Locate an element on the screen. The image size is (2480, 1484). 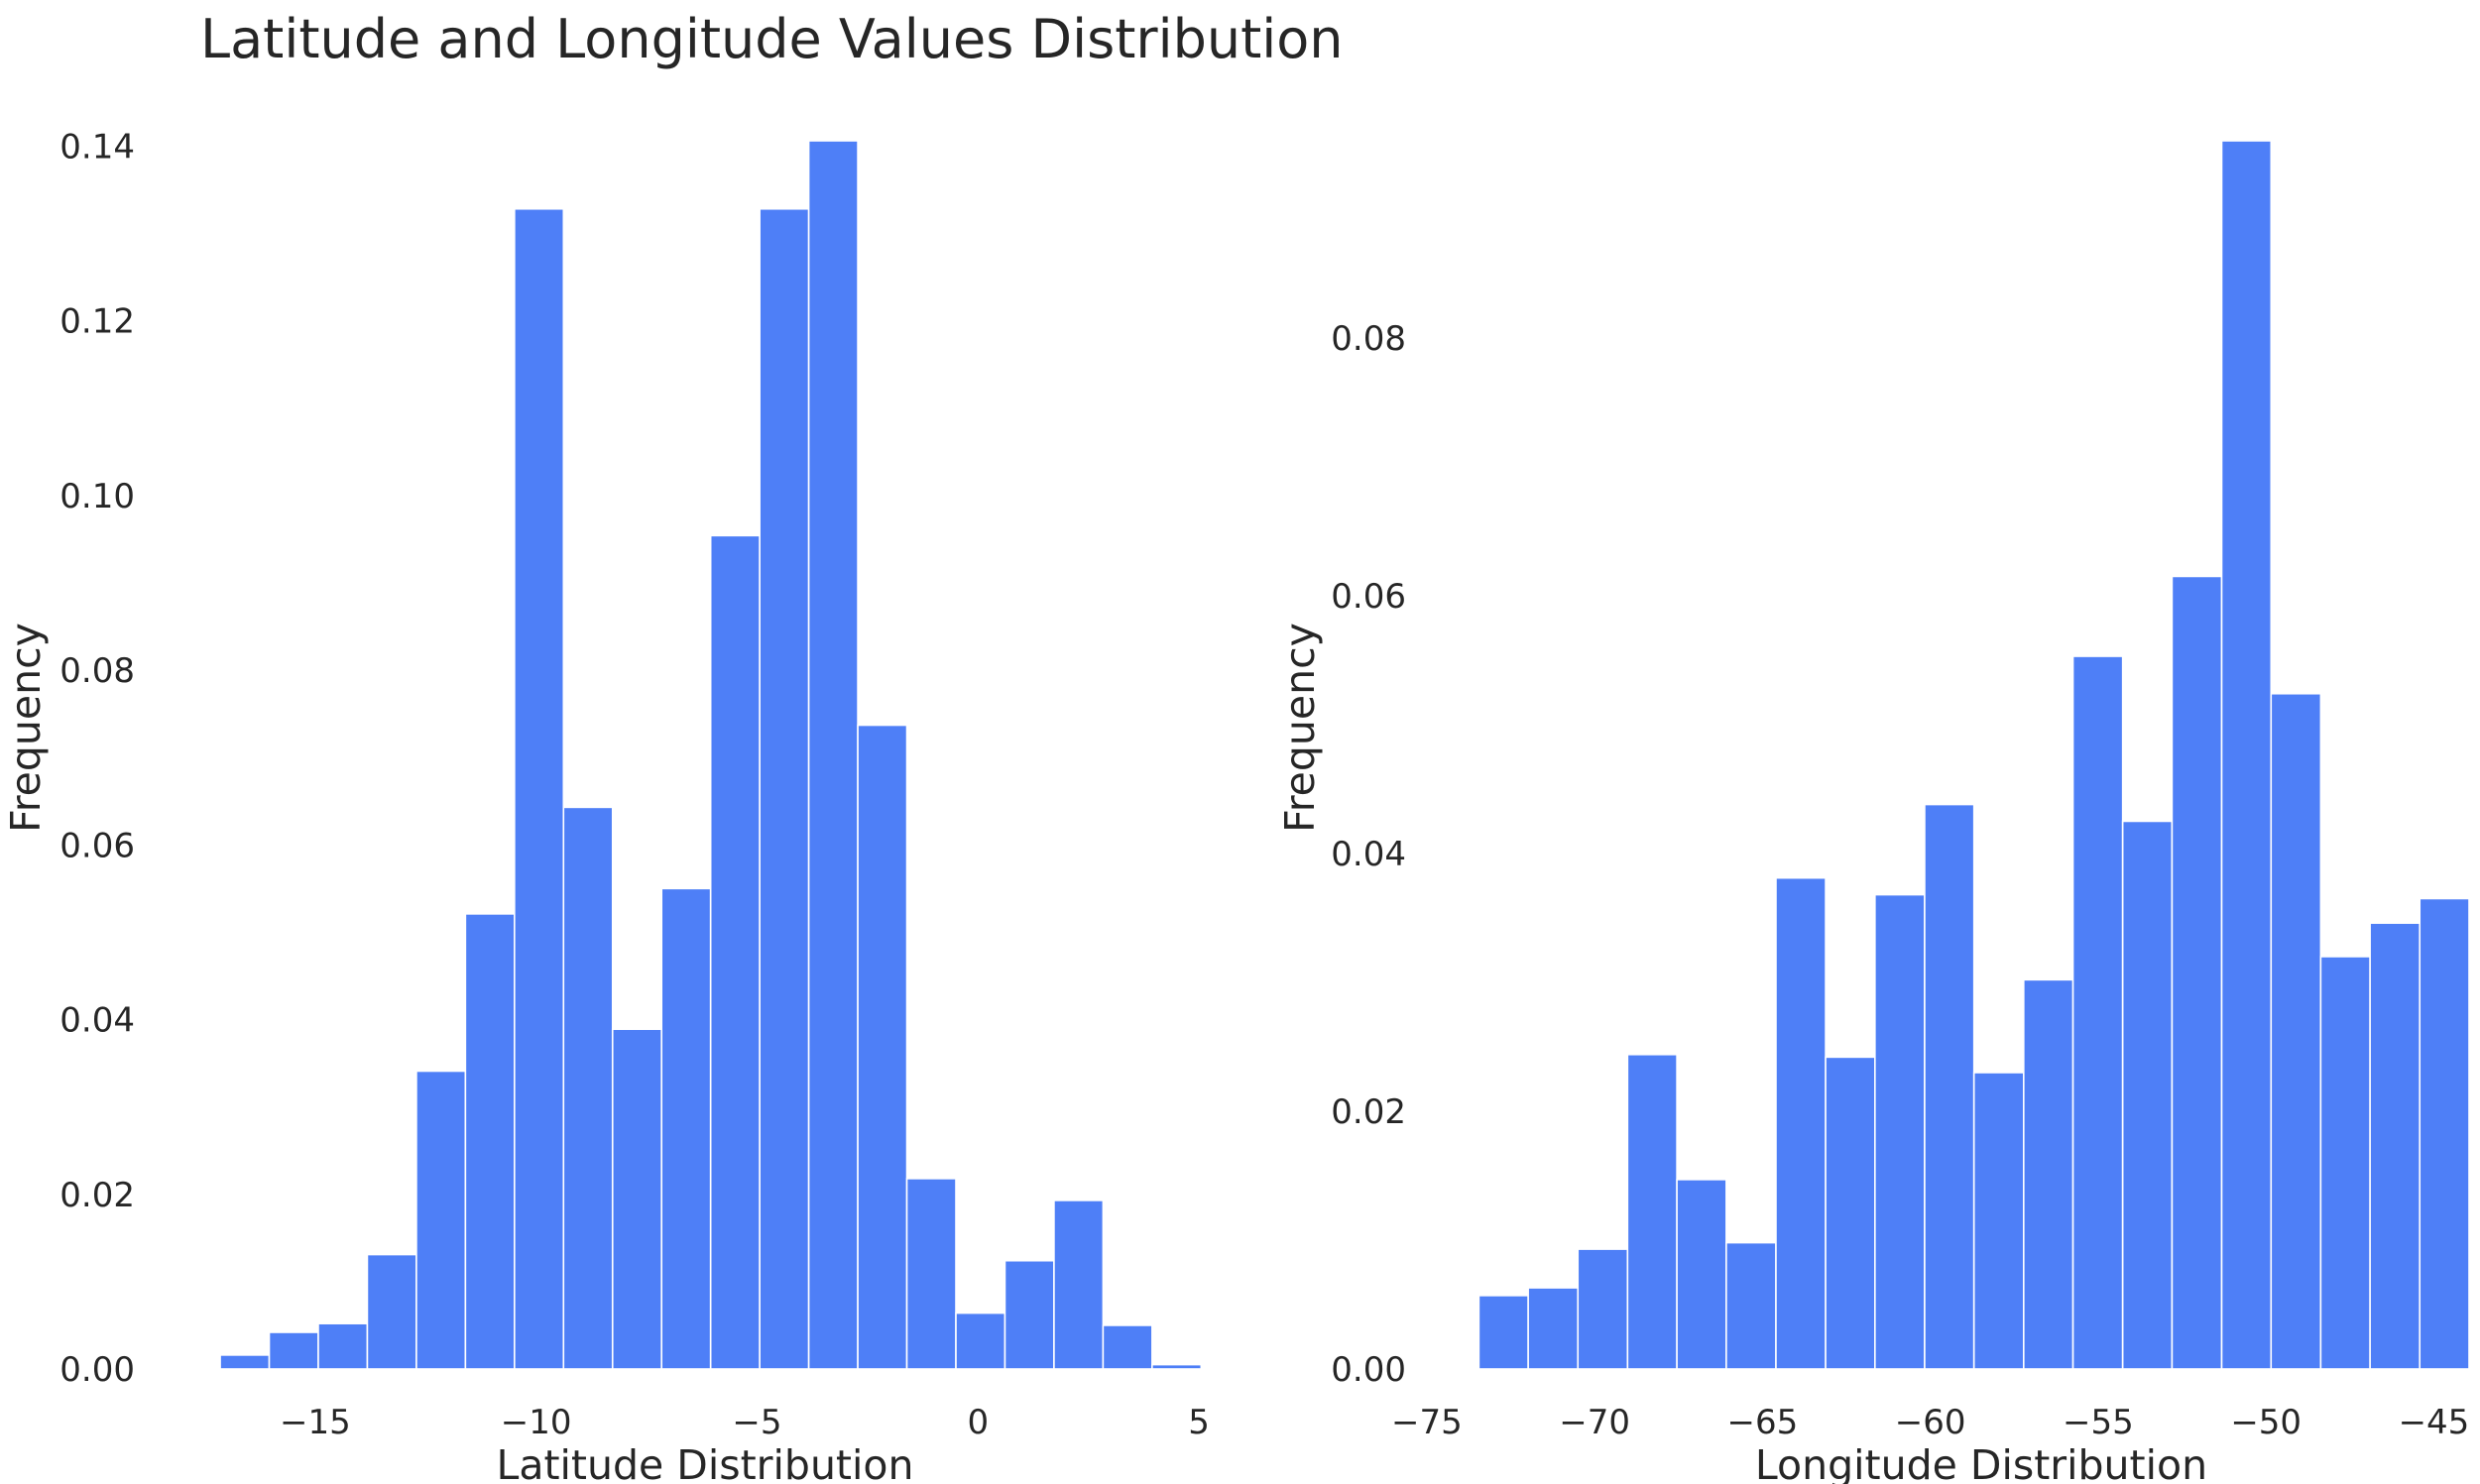
longitude-y-tick-label: 0.06 is located at coordinates (1368, 597).